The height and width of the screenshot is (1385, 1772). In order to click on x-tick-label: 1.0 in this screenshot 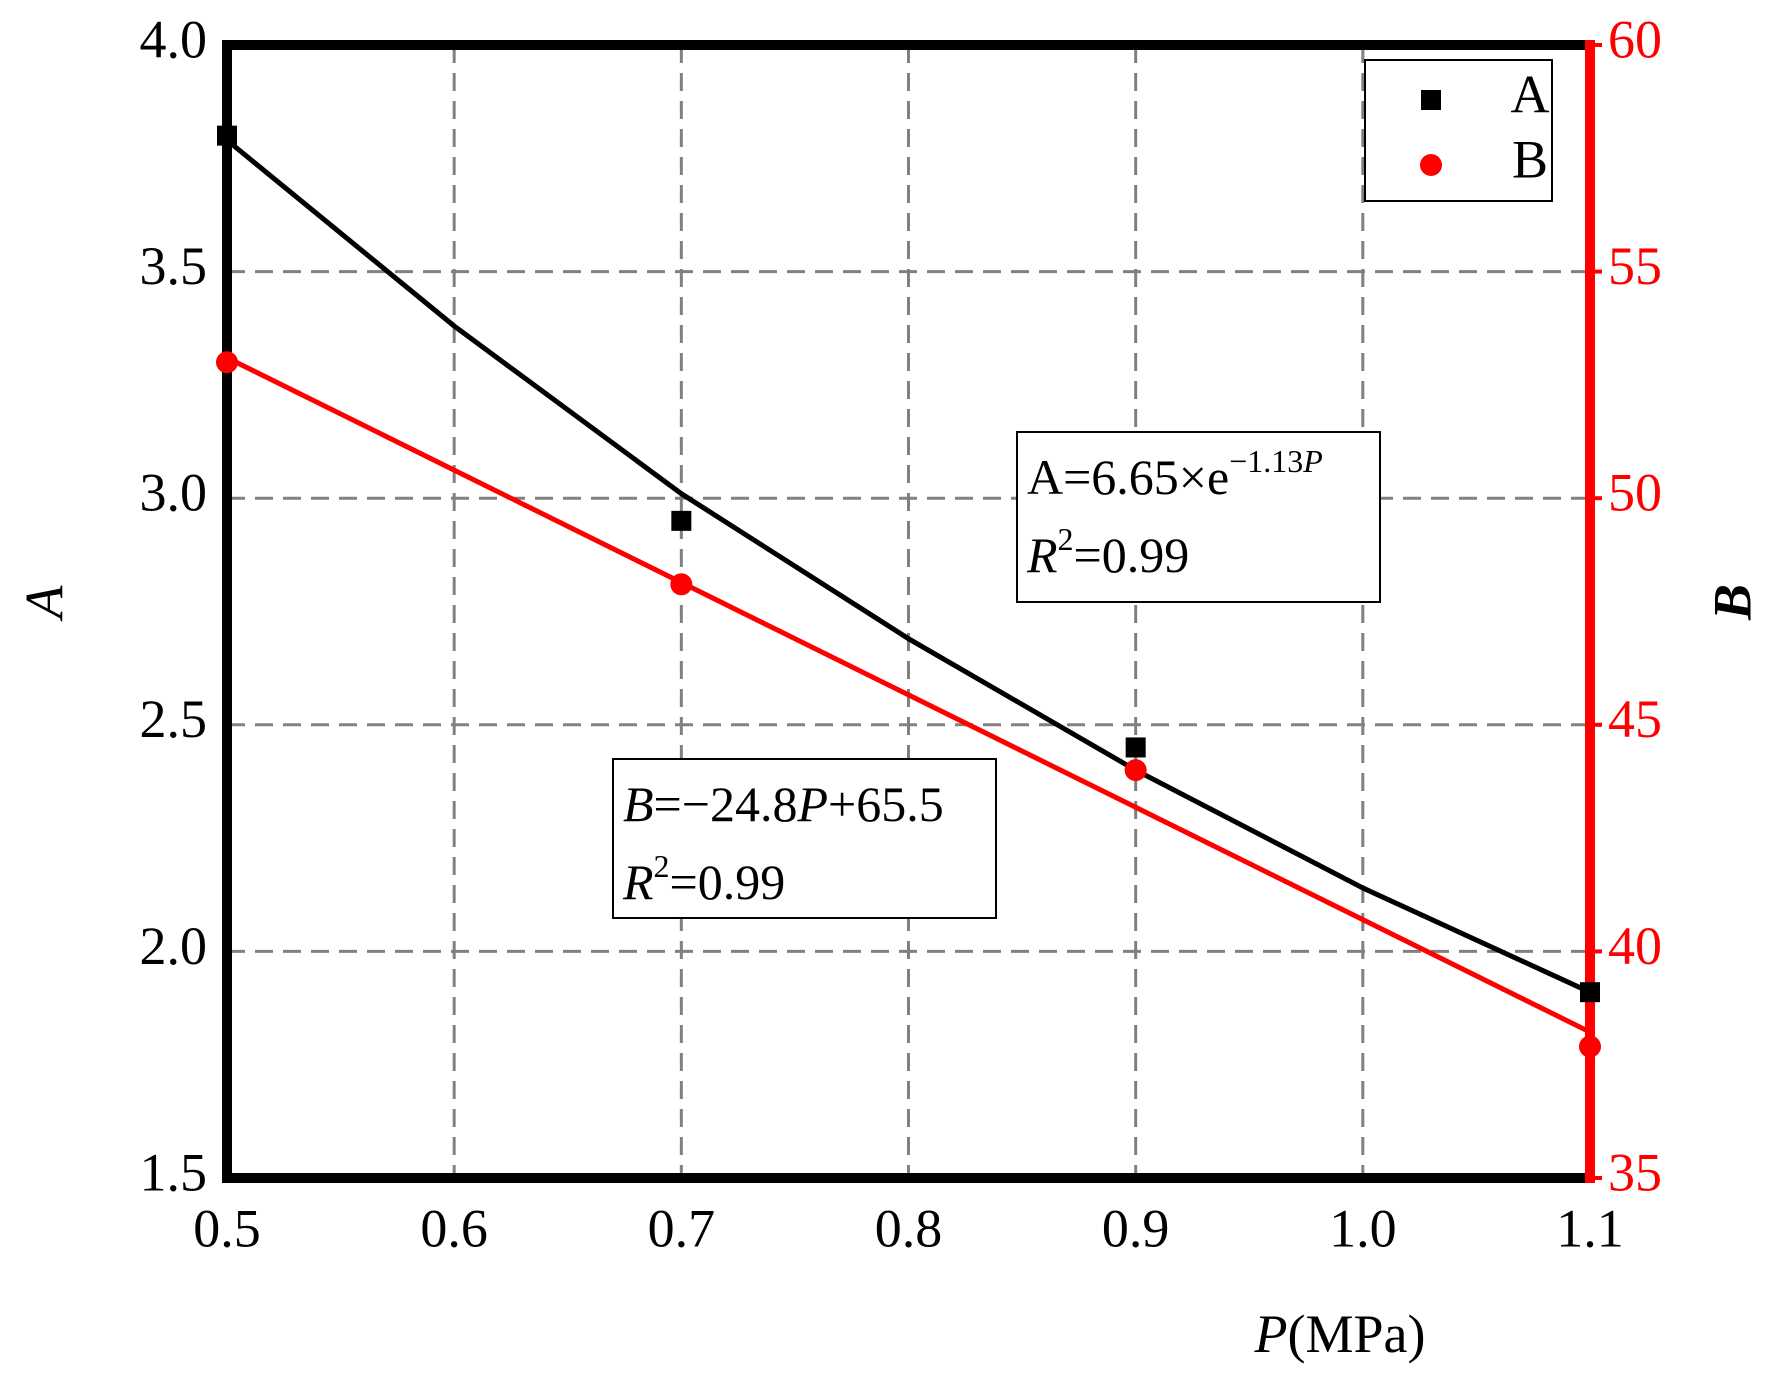, I will do `click(1363, 1228)`.